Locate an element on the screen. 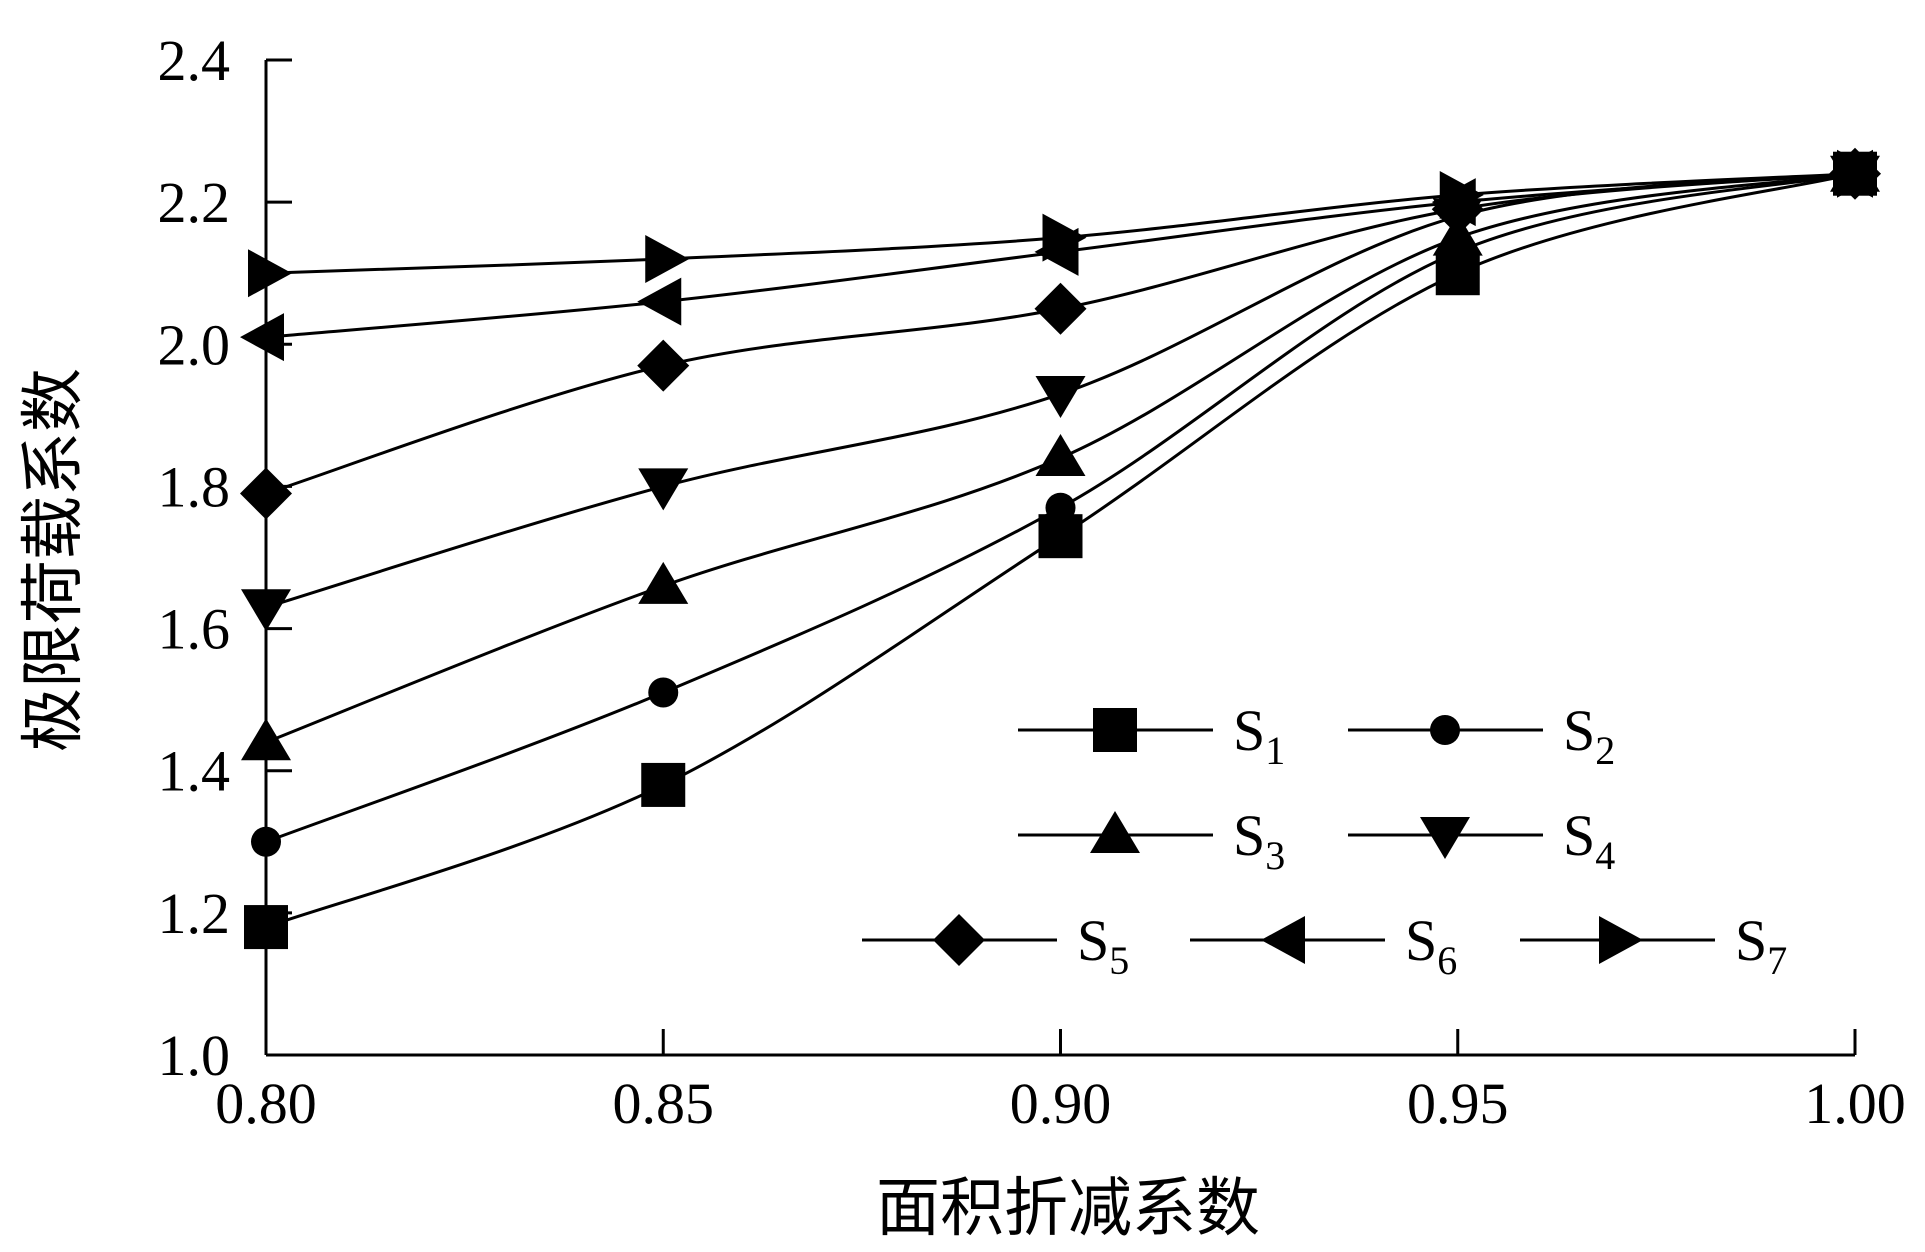 The height and width of the screenshot is (1252, 1925). x-tick-label: 0.80 is located at coordinates (266, 1103).